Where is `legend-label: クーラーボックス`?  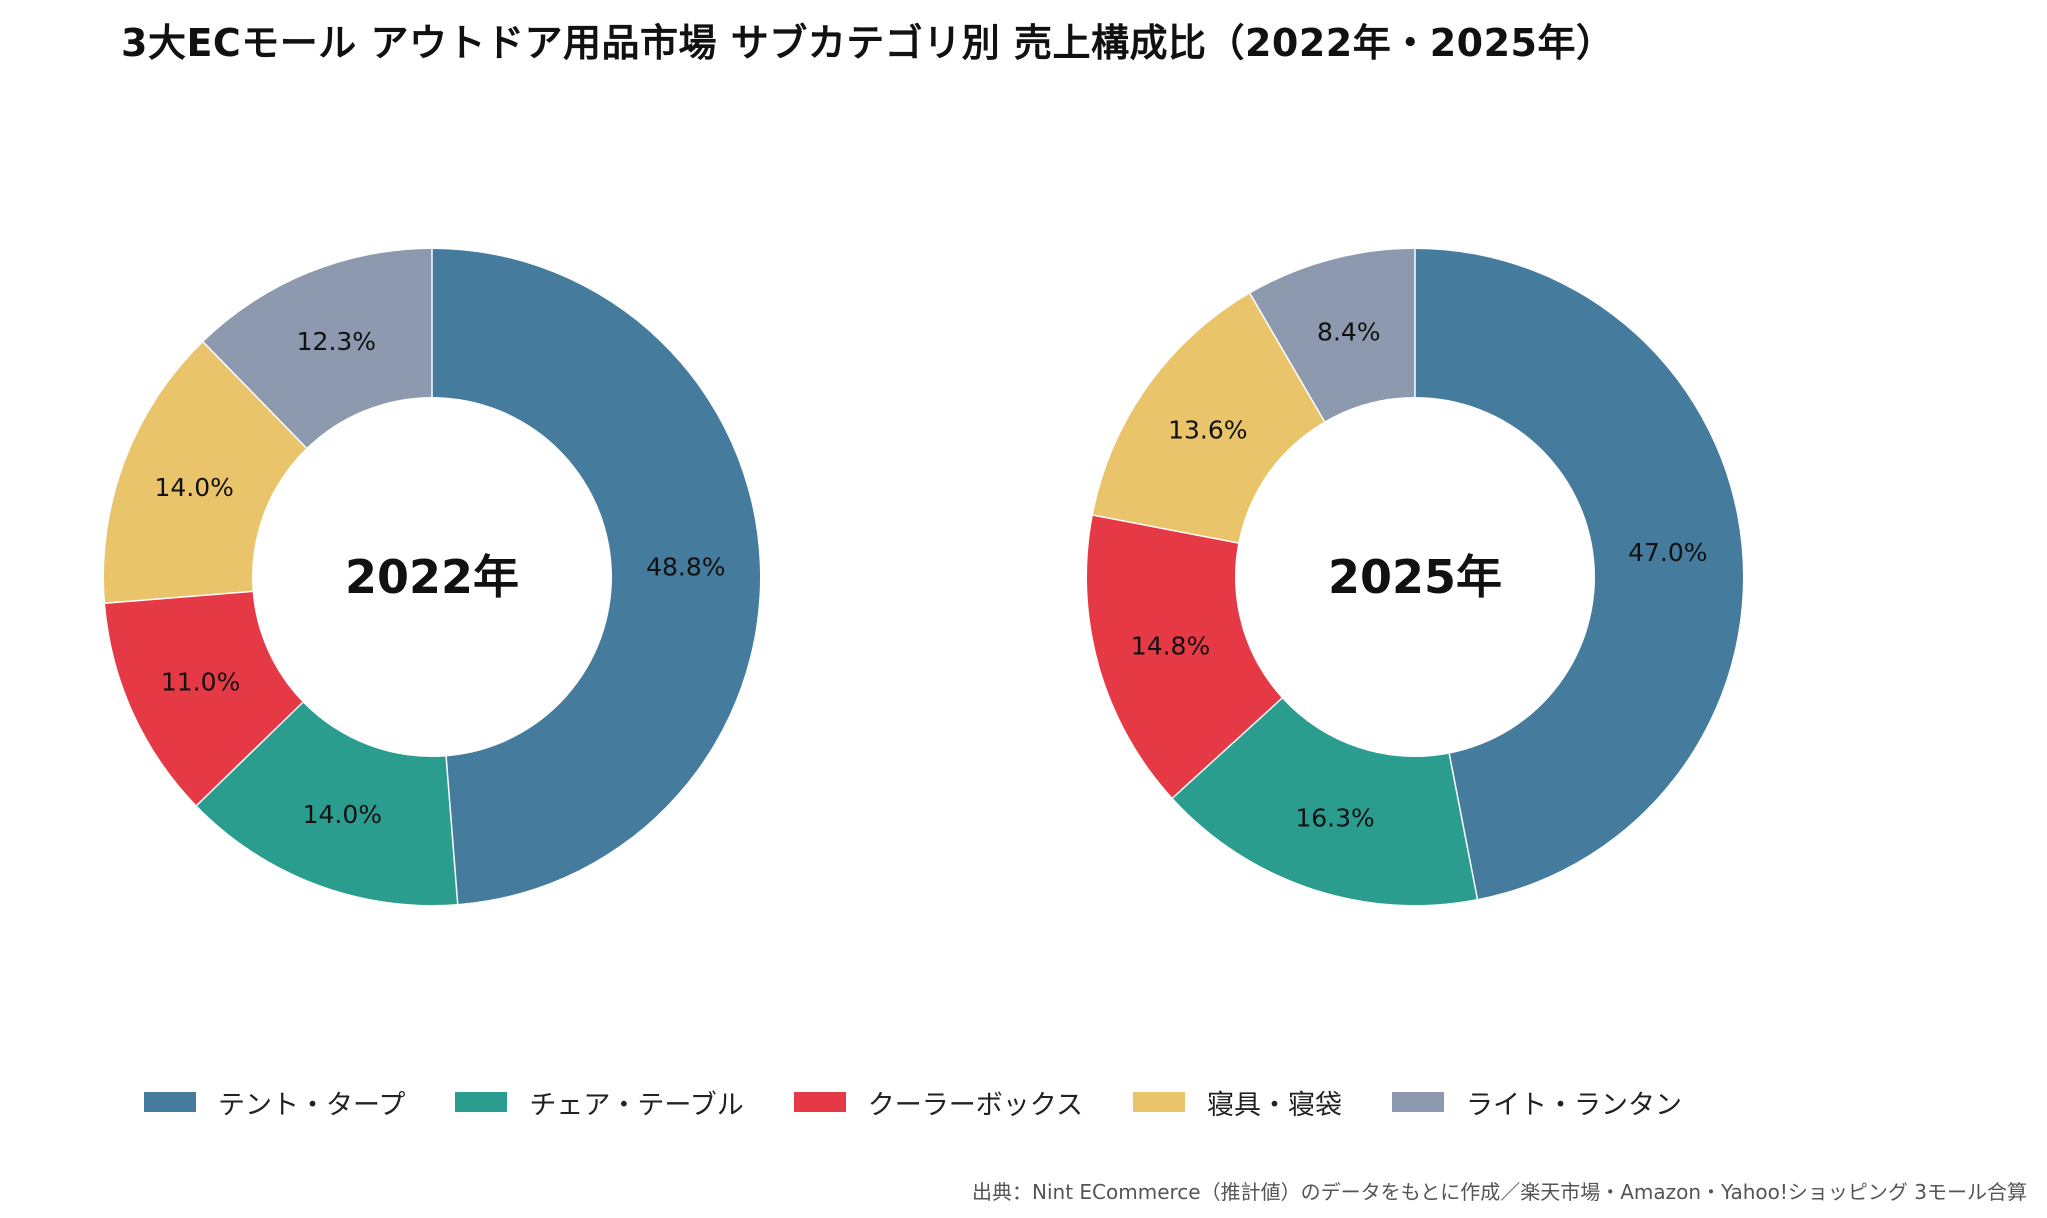 legend-label: クーラーボックス is located at coordinates (975, 1105).